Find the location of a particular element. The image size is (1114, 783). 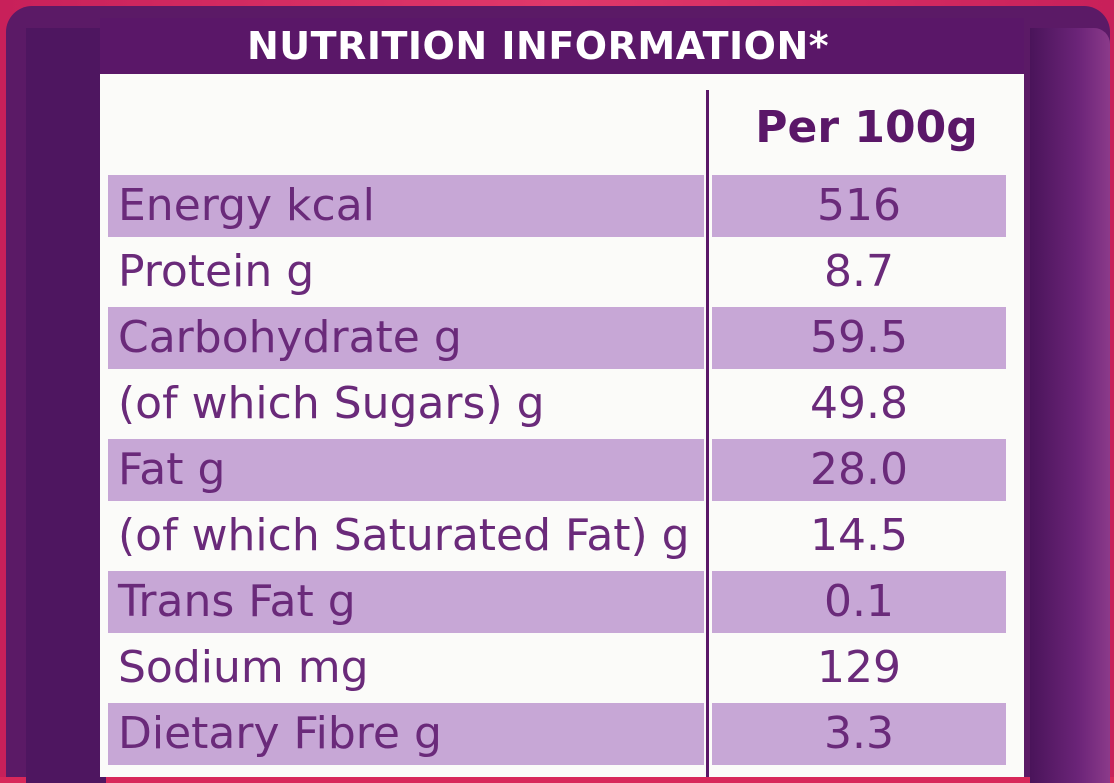

table-row: Fat g 28.0 is located at coordinates (562, 470).